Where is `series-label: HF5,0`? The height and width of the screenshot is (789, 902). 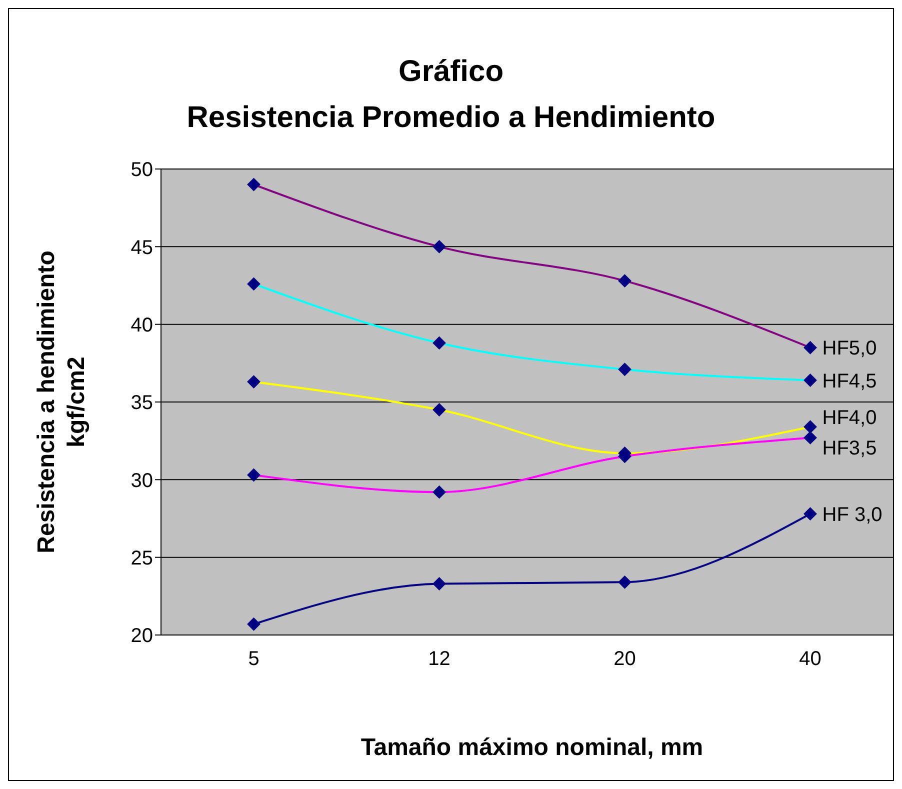 series-label: HF5,0 is located at coordinates (849, 349).